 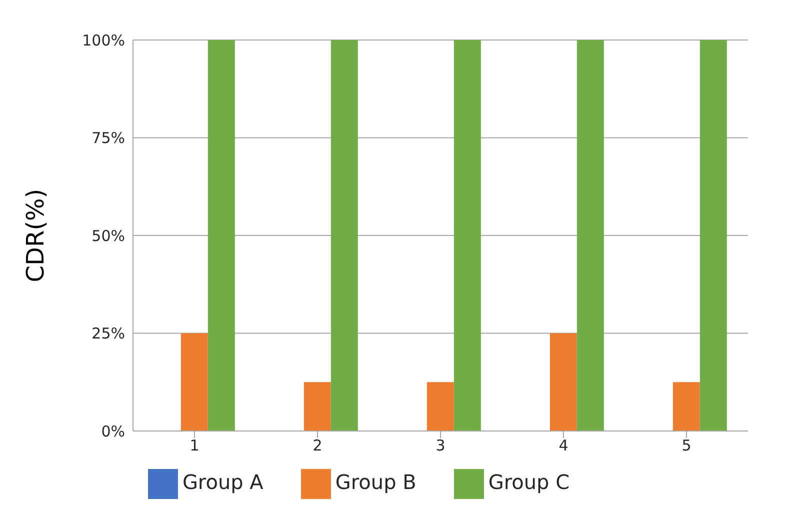 What do you see at coordinates (108, 235) in the screenshot?
I see `y-tick-label: 50%` at bounding box center [108, 235].